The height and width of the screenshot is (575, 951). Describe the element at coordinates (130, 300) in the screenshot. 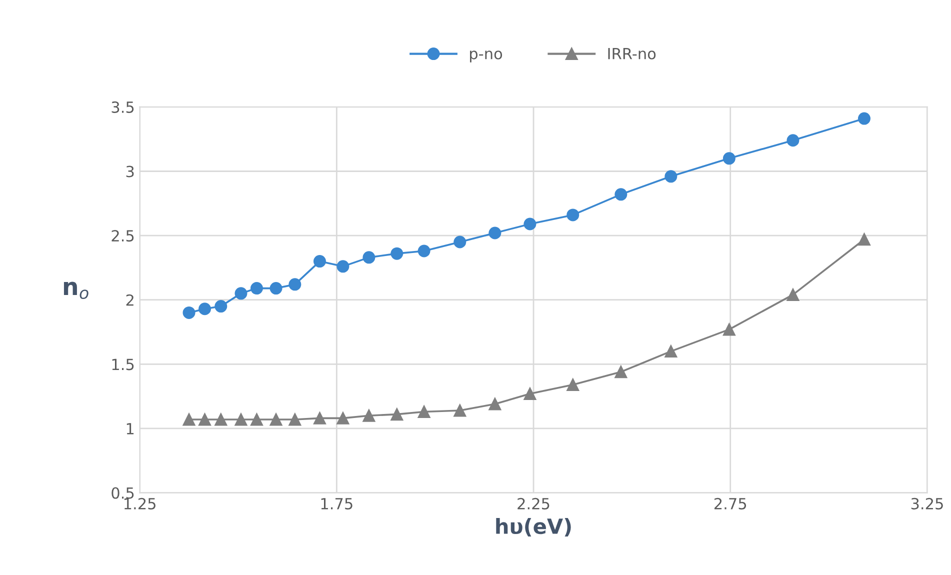

I see `y-tick-label: 2` at that location.